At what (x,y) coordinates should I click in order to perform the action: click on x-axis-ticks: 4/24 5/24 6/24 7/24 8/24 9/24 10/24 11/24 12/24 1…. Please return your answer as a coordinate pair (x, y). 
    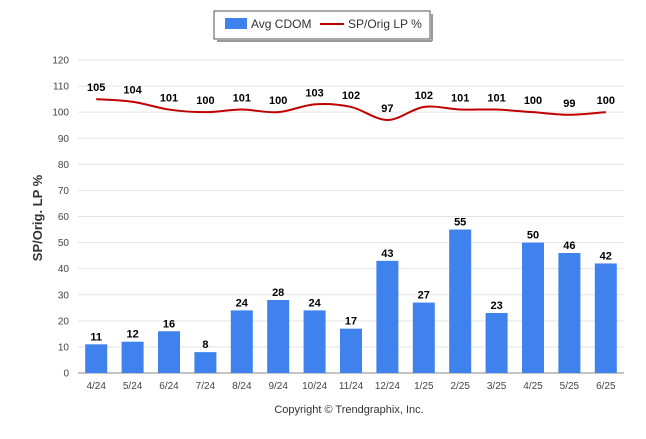
    Looking at the image, I should click on (351, 386).